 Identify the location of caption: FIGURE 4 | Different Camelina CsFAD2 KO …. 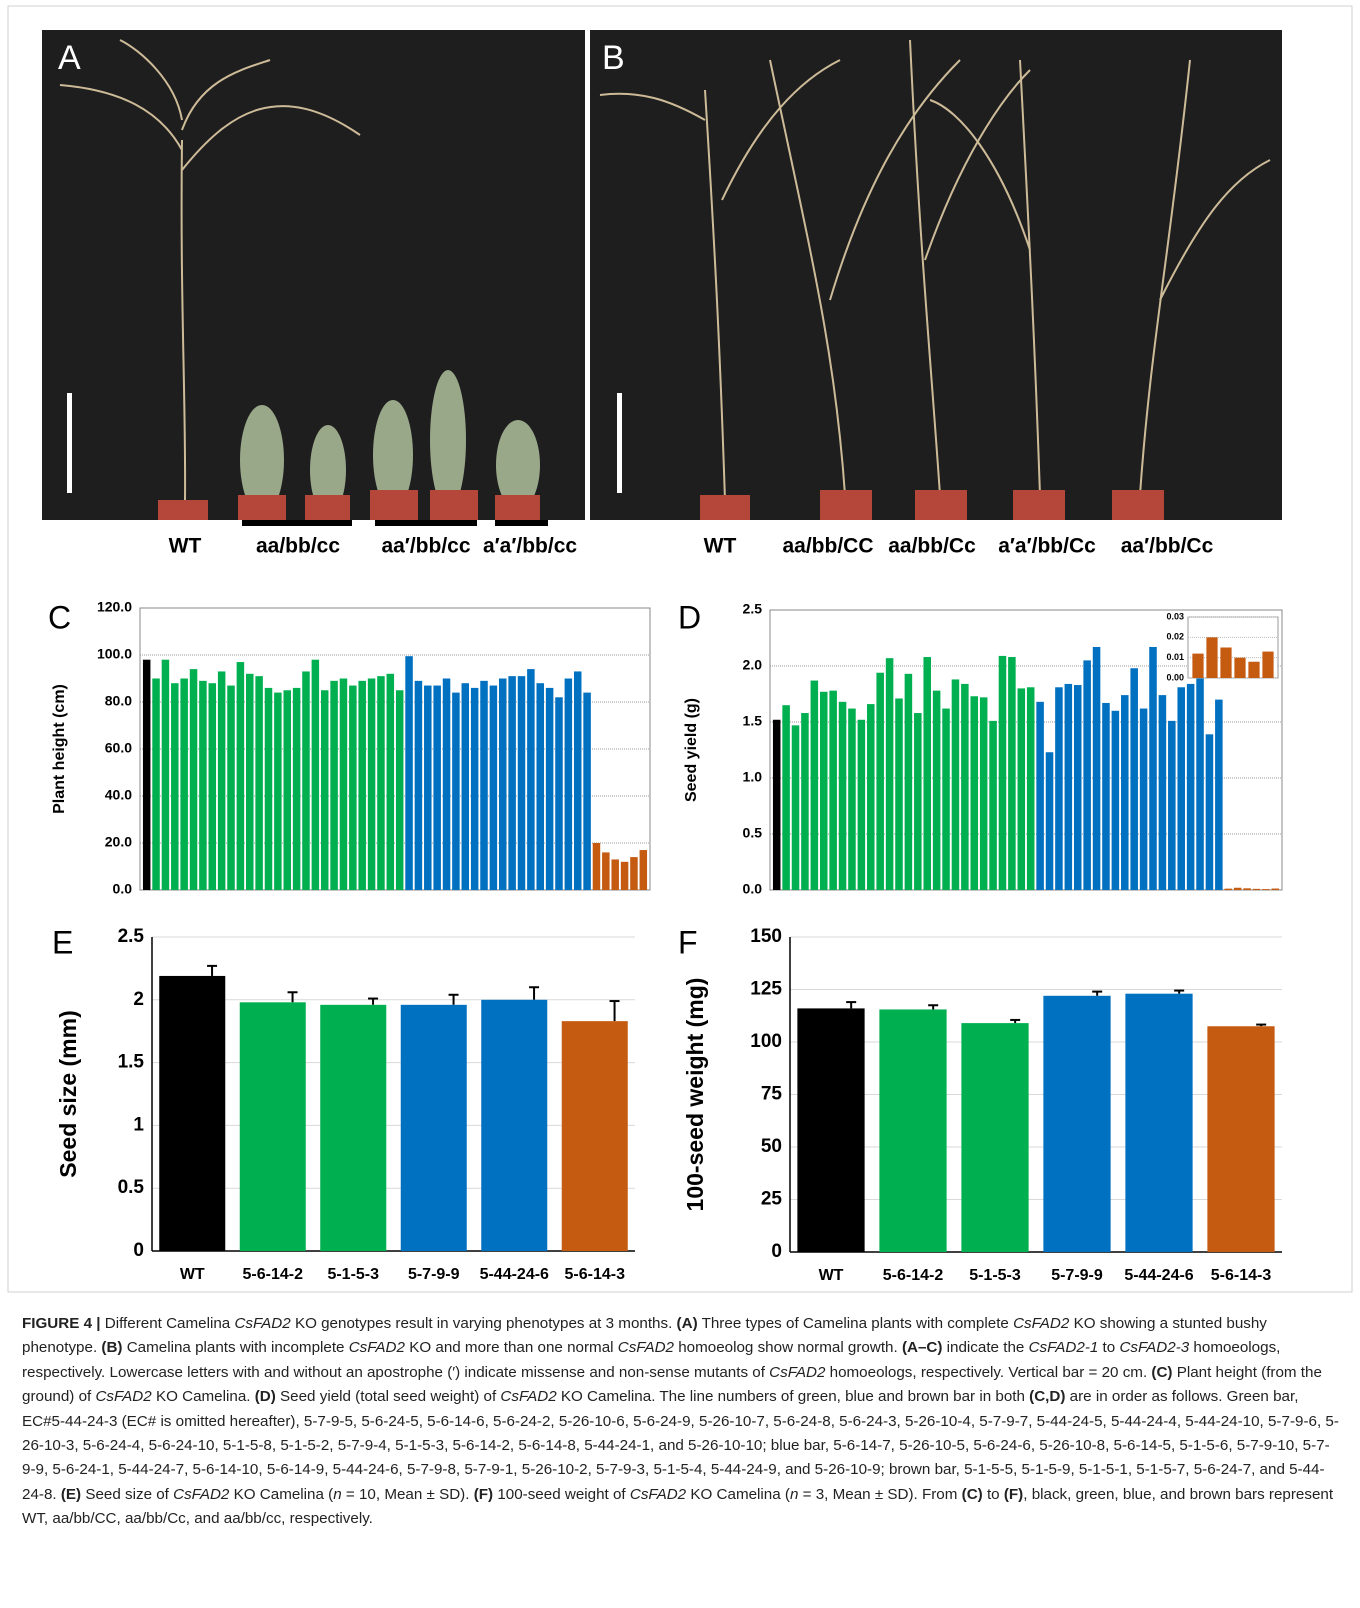
(681, 1422).